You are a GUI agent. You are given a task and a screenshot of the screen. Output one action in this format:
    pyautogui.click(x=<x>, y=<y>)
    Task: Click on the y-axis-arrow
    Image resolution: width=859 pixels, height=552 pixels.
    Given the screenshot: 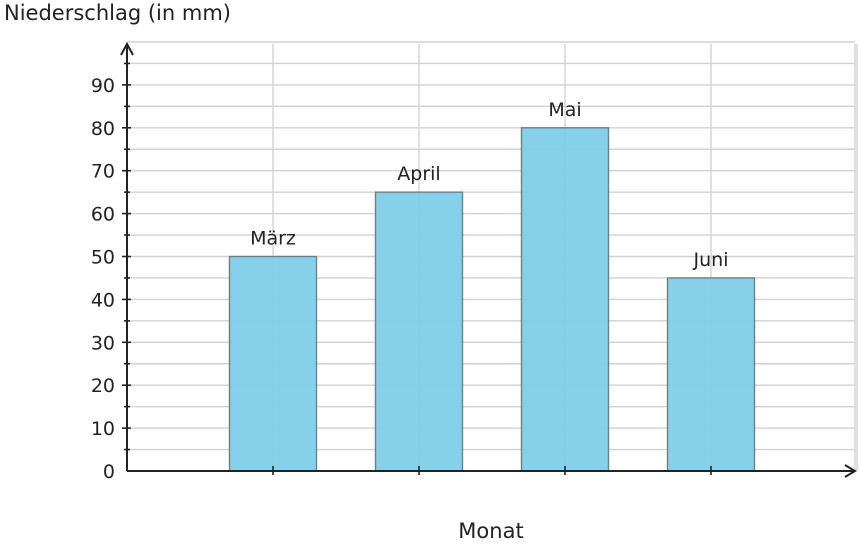 What is the action you would take?
    pyautogui.click(x=127, y=48)
    